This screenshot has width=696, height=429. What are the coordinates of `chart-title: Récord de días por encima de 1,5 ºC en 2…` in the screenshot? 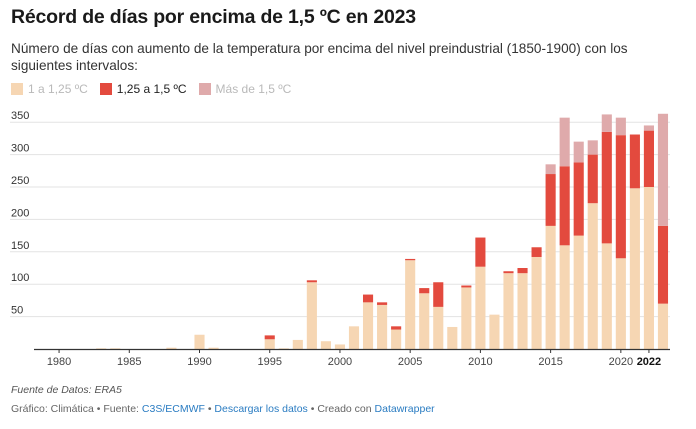 It's located at (213, 17).